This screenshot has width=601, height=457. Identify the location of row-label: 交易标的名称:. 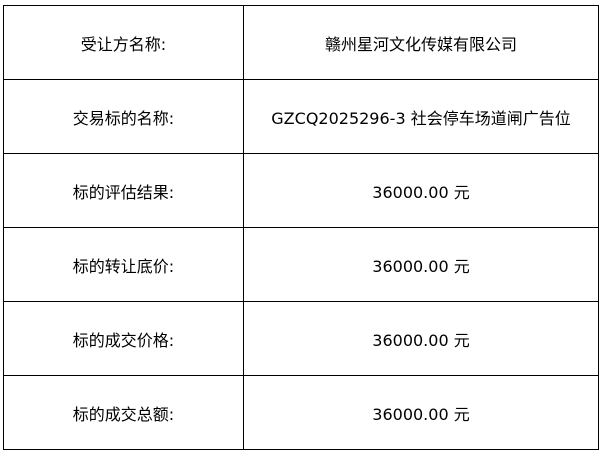
(123, 116).